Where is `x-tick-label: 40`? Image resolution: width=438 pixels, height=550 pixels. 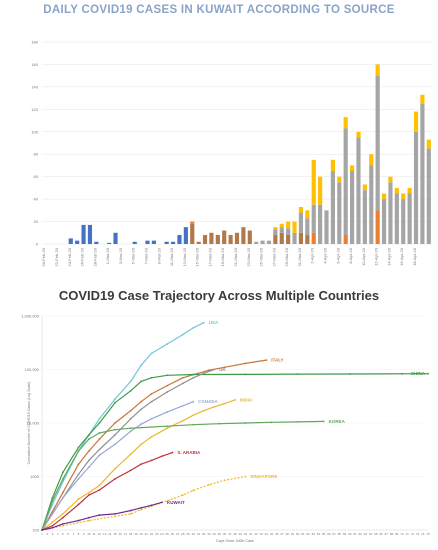 x-tick-label: 40 is located at coordinates (246, 534).